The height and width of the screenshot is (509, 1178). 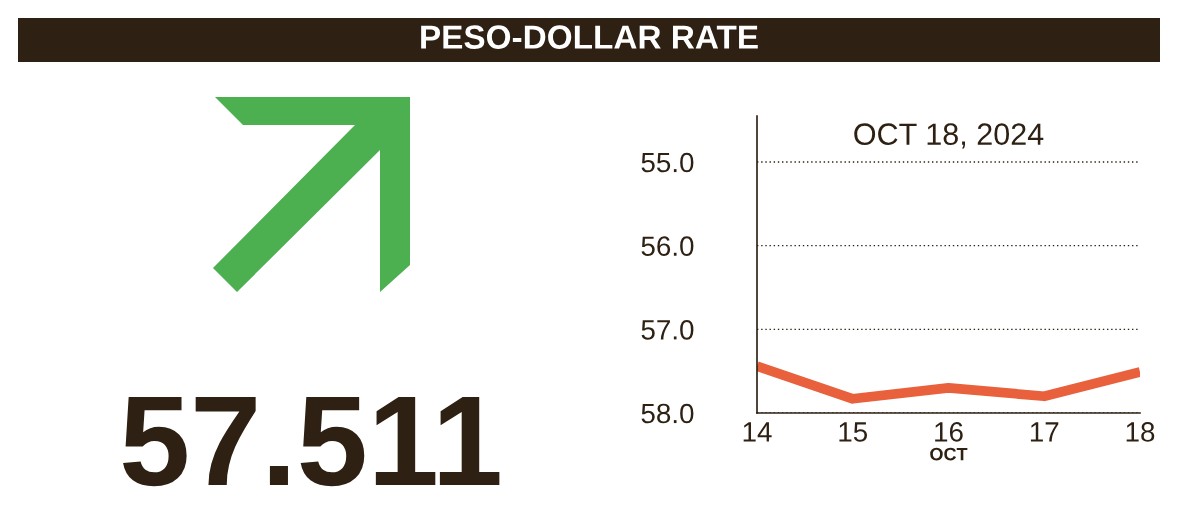 I want to click on x-tick-label: 15, so click(x=853, y=432).